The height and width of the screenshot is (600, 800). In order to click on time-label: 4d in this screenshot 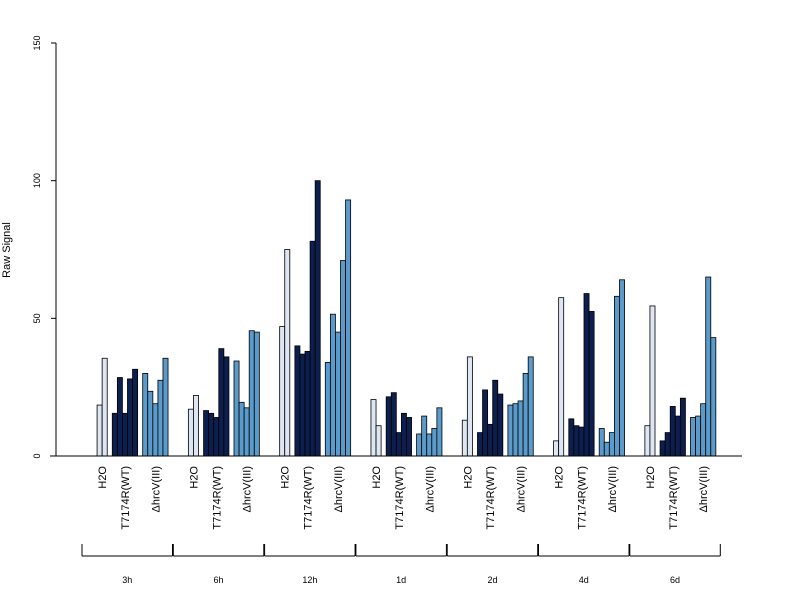, I will do `click(584, 580)`.